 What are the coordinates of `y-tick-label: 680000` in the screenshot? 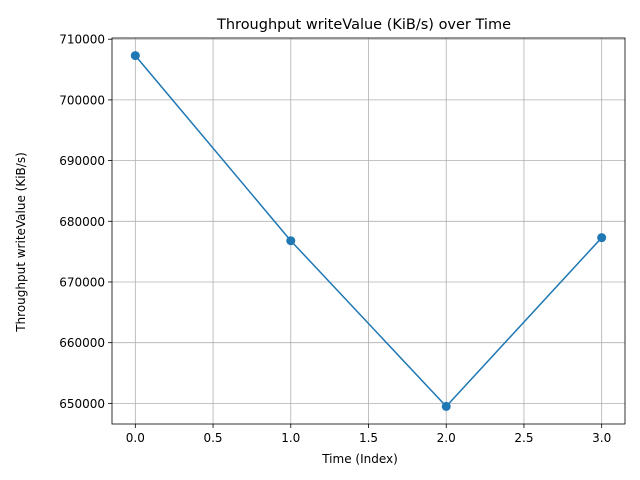 It's located at (82, 222).